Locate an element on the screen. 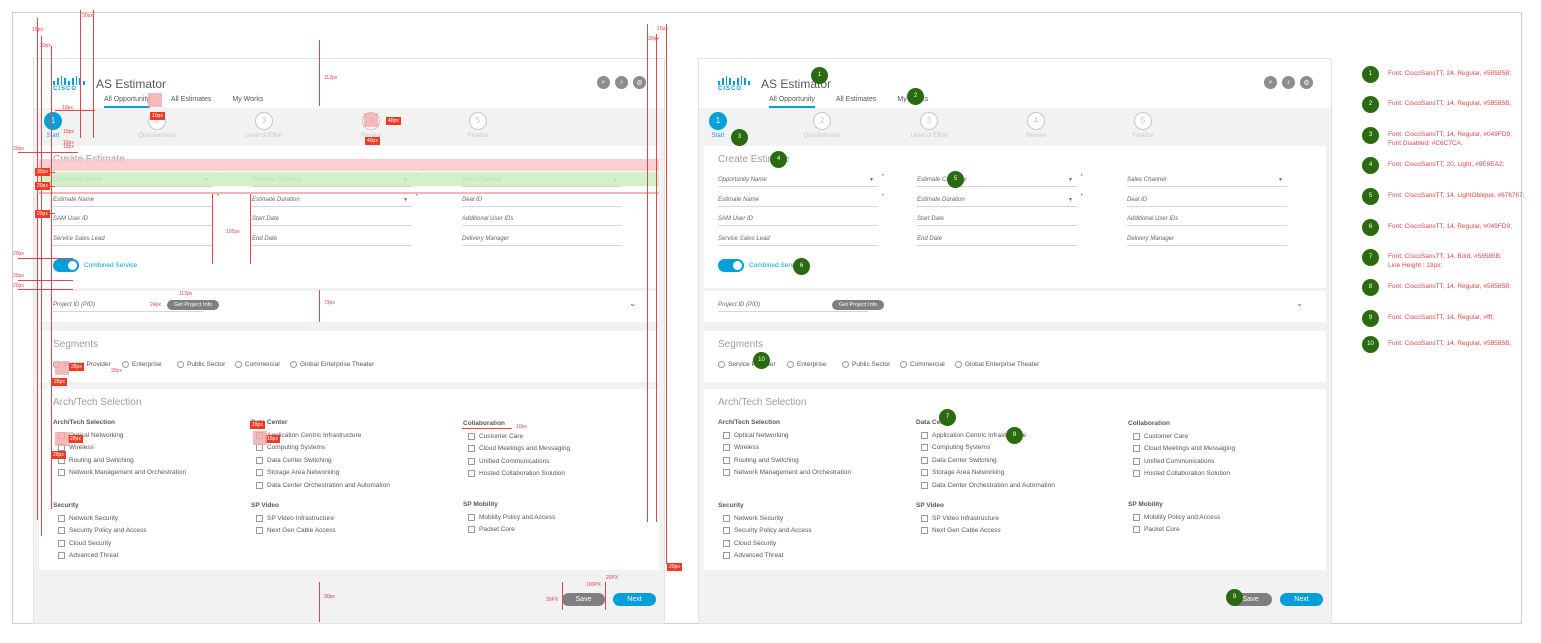  checkbox-sp-video-infrastructure: SP Video Infrastructure is located at coordinates (295, 518).